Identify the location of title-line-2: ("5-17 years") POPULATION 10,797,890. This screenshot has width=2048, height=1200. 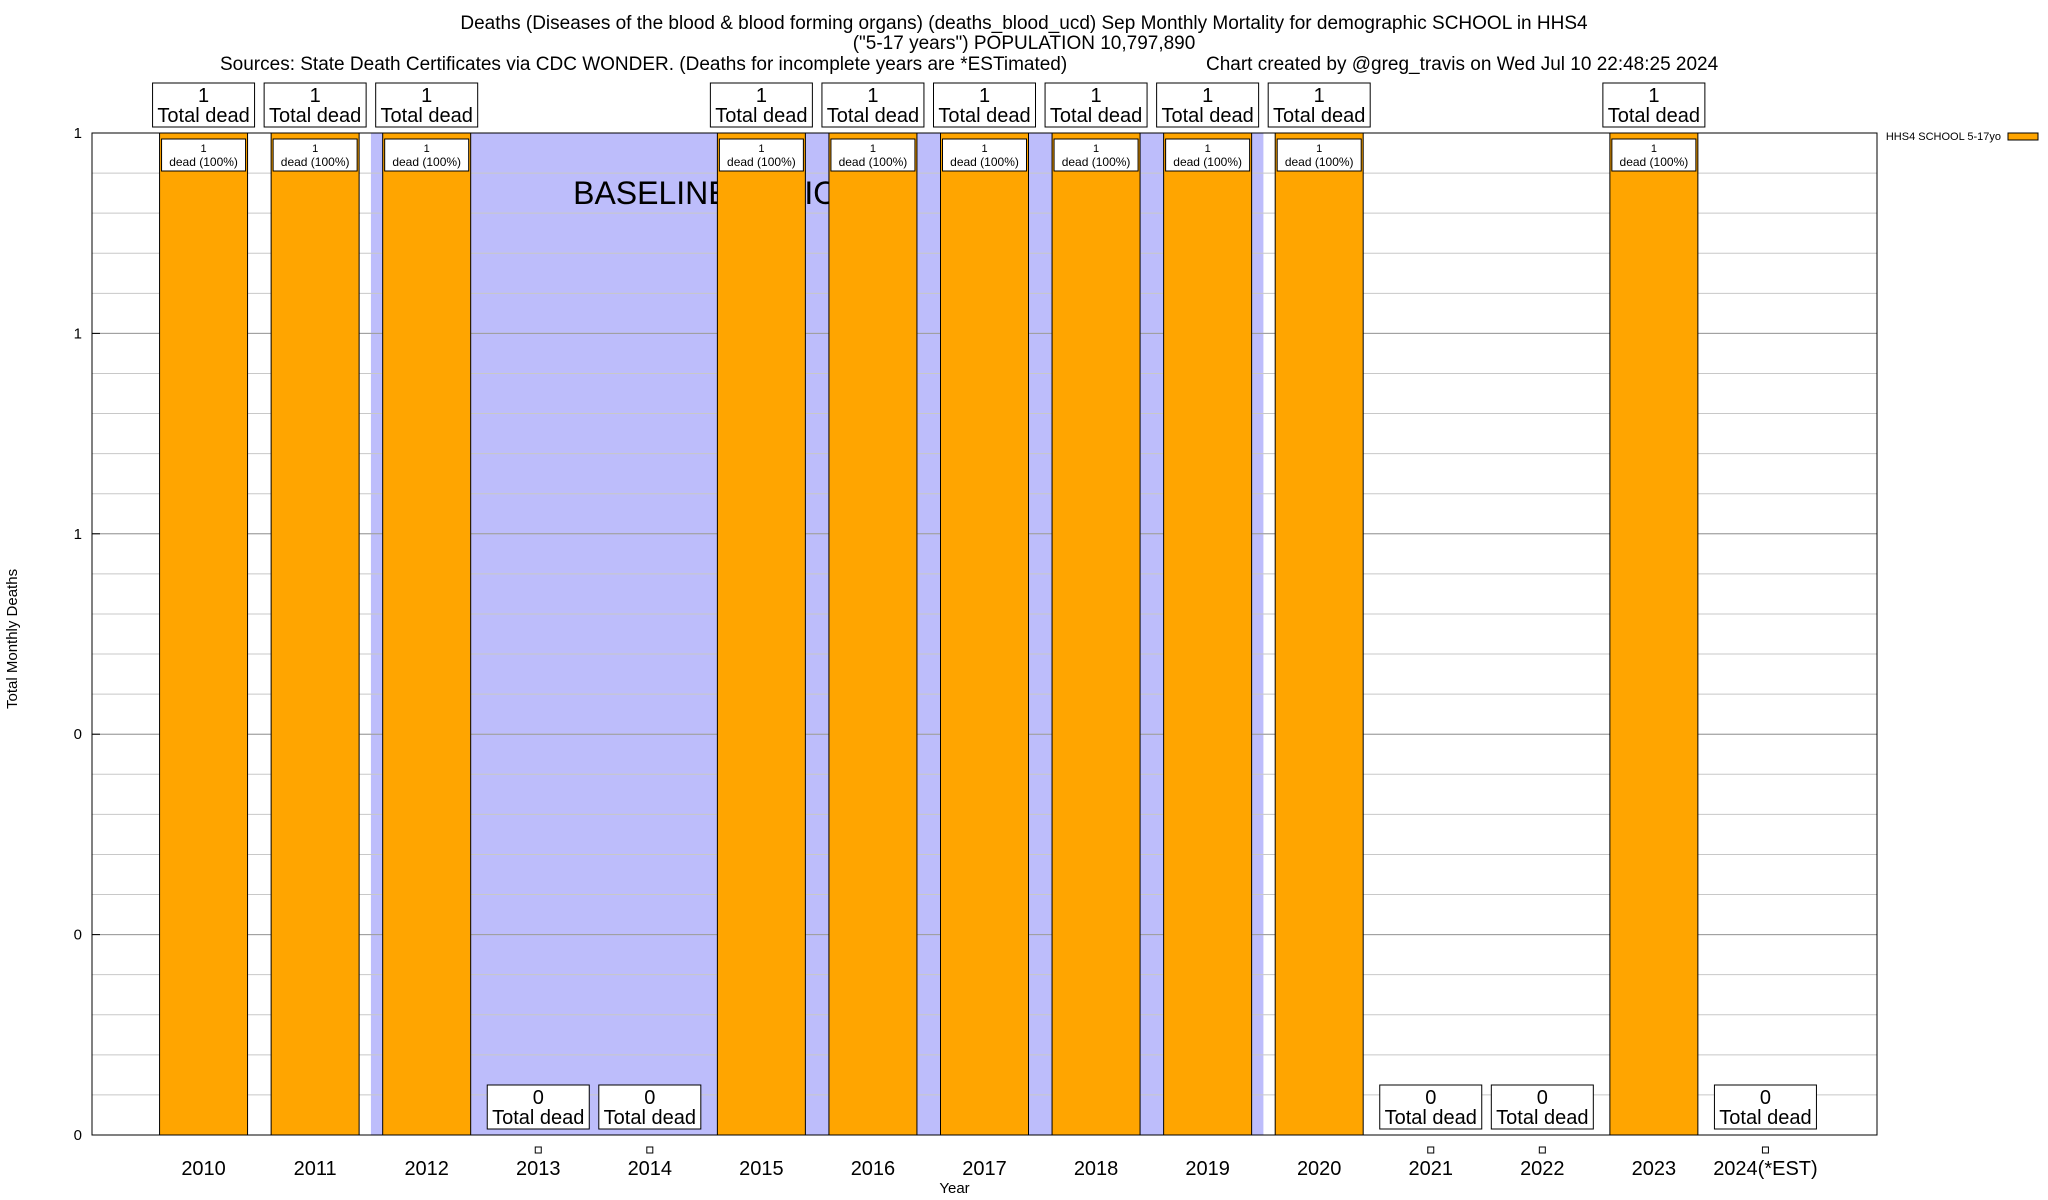
(1024, 43).